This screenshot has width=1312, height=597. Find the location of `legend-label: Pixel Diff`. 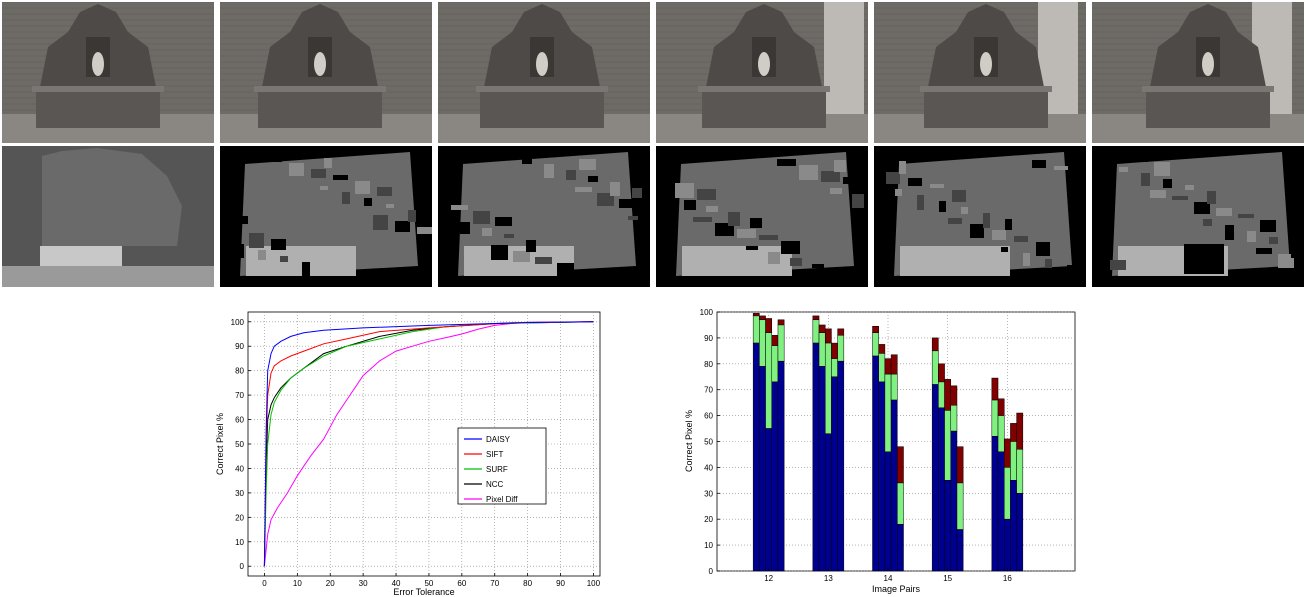

legend-label: Pixel Diff is located at coordinates (502, 499).